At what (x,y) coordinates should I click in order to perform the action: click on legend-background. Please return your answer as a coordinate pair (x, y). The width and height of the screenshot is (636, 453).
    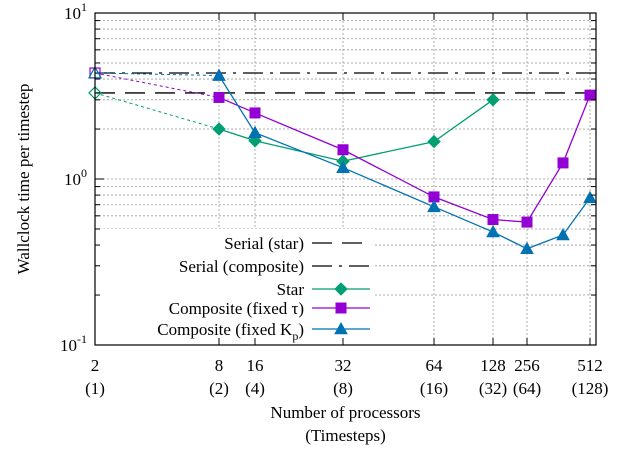
    Looking at the image, I should click on (237, 285).